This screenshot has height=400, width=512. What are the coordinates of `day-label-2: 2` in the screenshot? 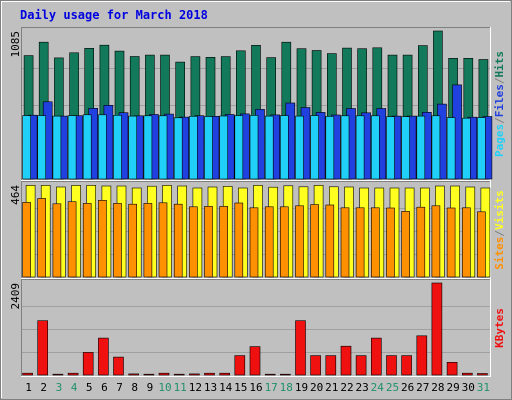 It's located at (43, 387).